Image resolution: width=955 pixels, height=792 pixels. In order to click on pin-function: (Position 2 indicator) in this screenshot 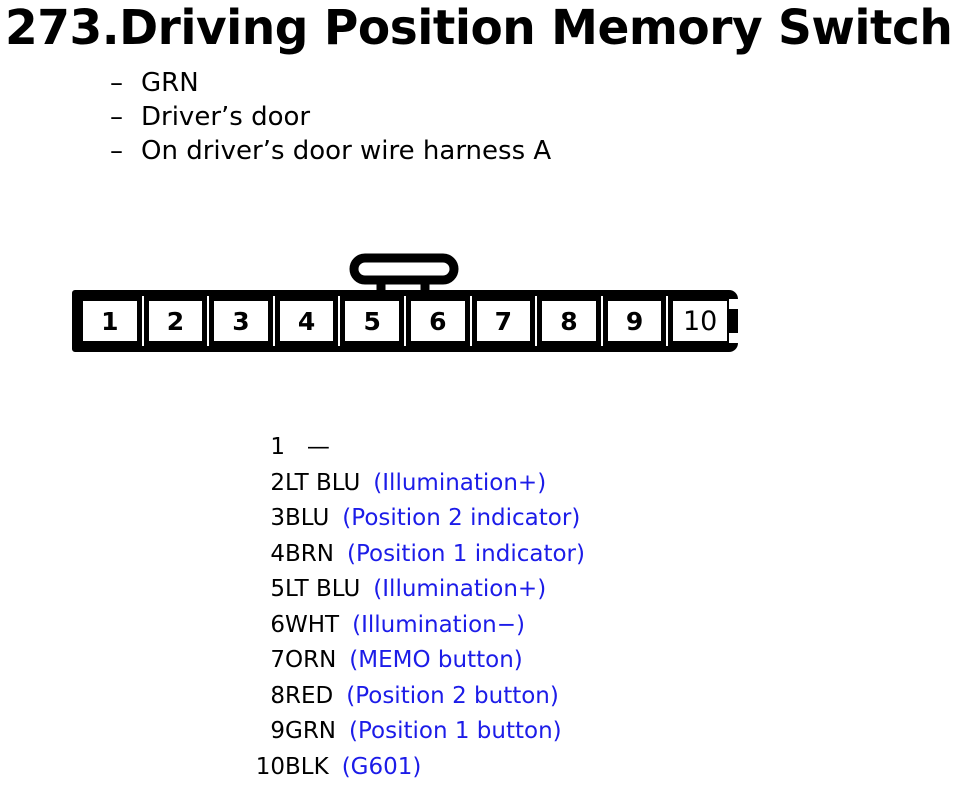, I will do `click(461, 518)`.